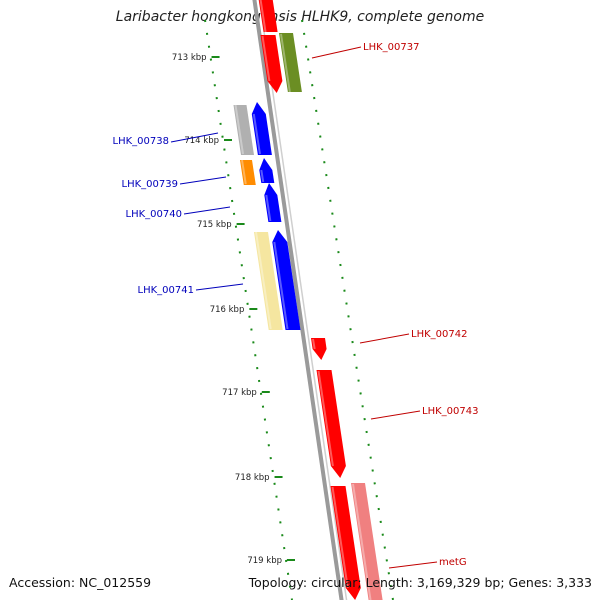  I want to click on gene-label-lhk-00743: LHK_00743, so click(424, 413).